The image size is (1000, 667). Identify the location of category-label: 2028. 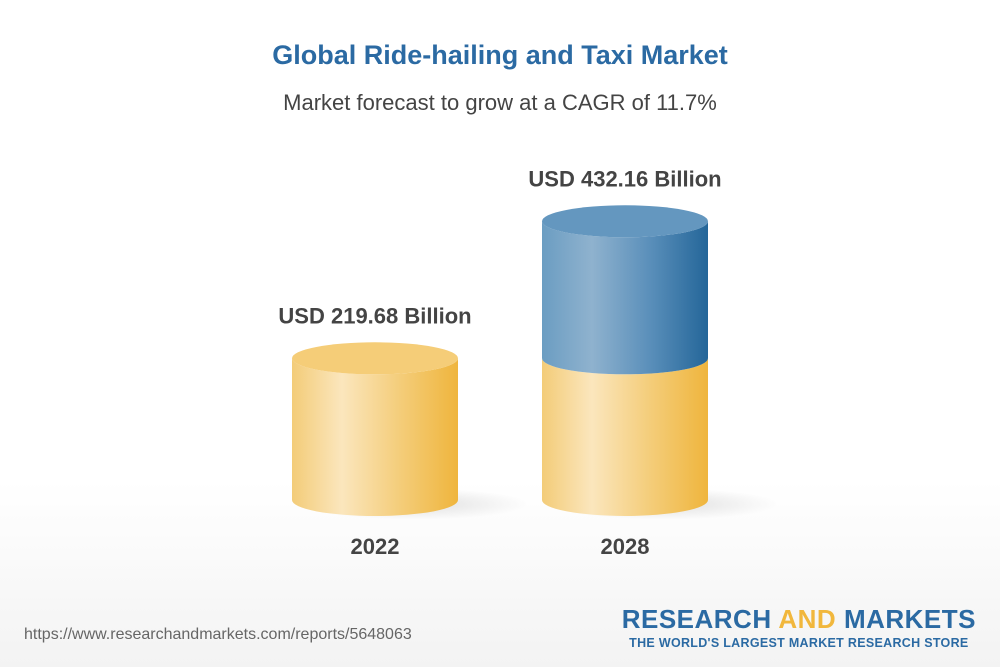
(625, 546).